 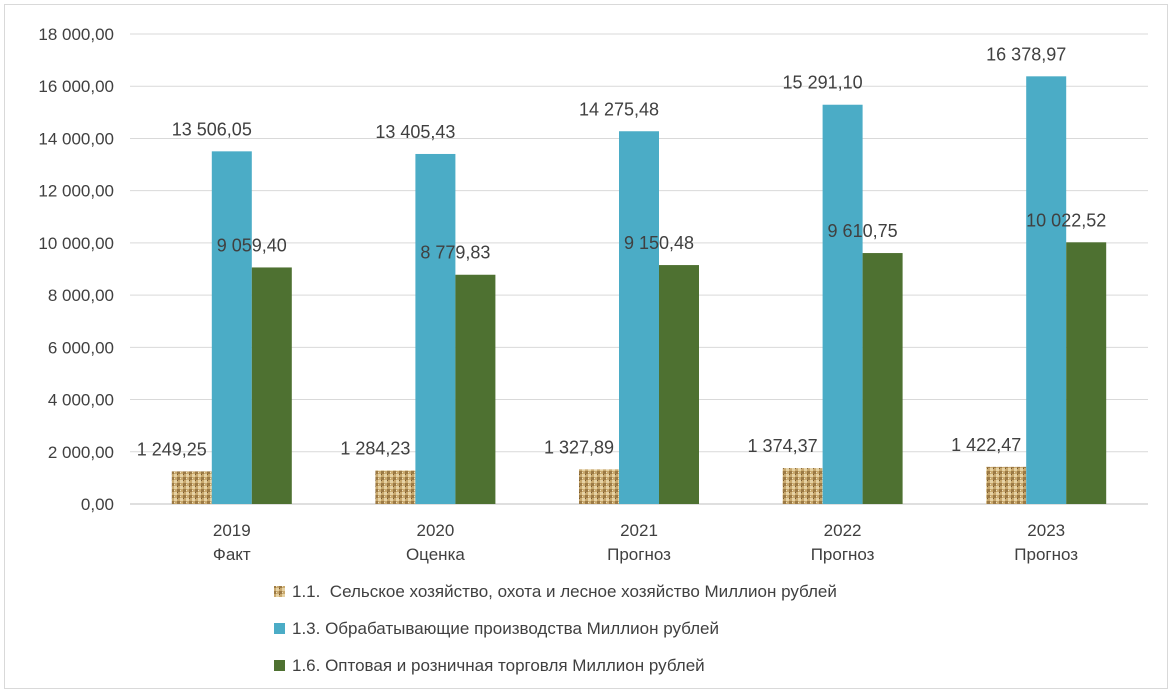 I want to click on data-label: 1 249,25, so click(x=172, y=449).